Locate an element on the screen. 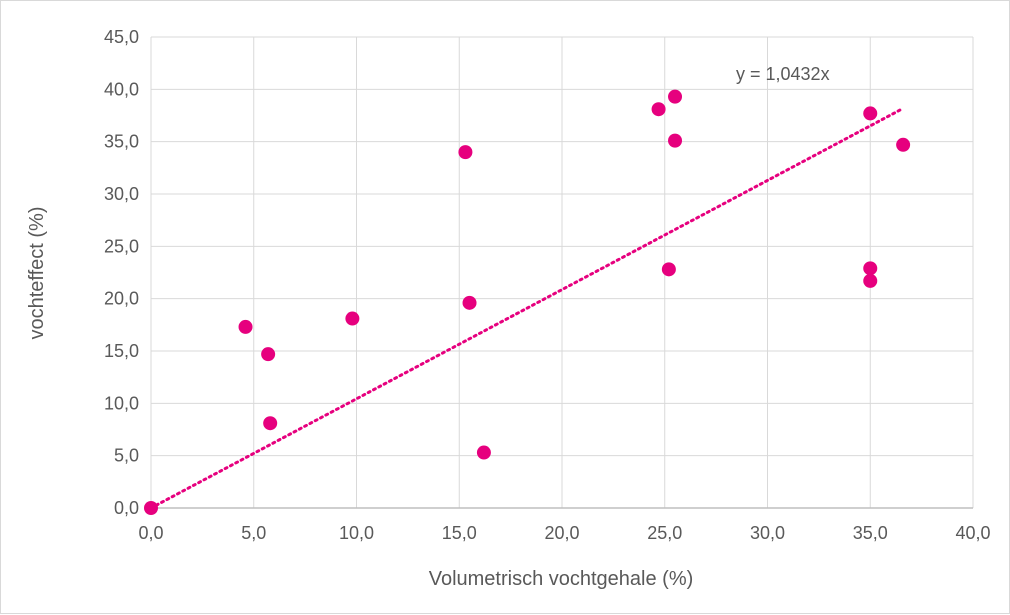  x-axis-title: Volumetrisch vochtgehale (%) is located at coordinates (561, 579).